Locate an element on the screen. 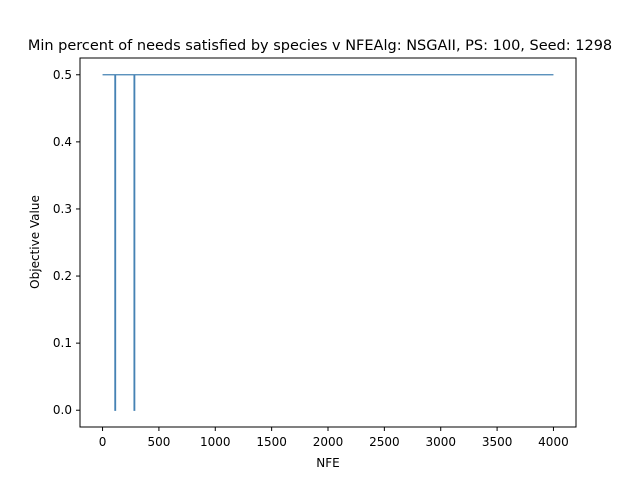  y-tick-label: 0.2 is located at coordinates (62, 276).